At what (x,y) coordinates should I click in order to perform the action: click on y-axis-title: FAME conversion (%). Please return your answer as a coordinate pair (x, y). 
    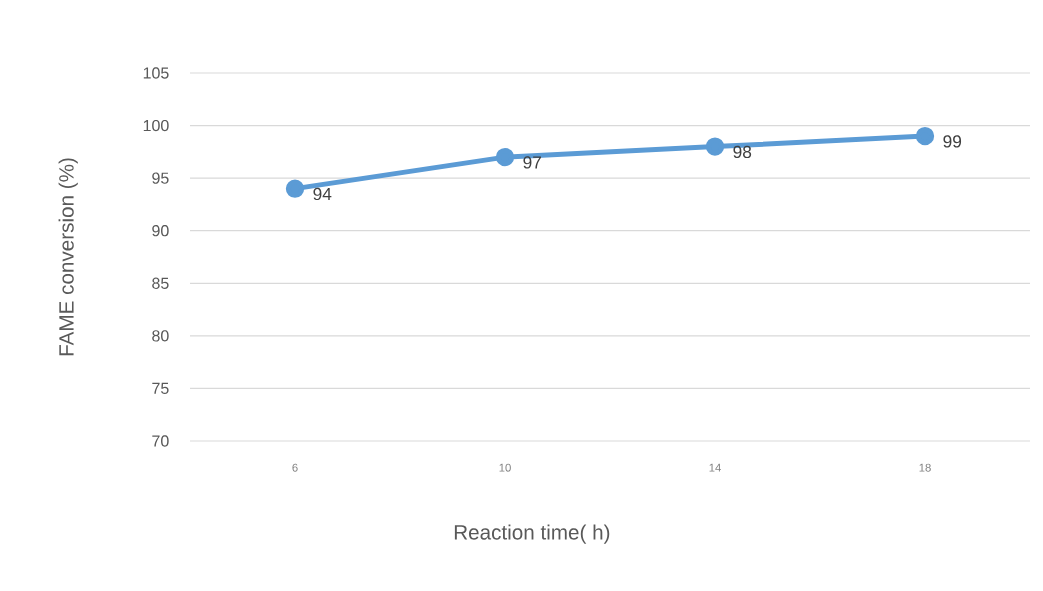
    Looking at the image, I should click on (68, 257).